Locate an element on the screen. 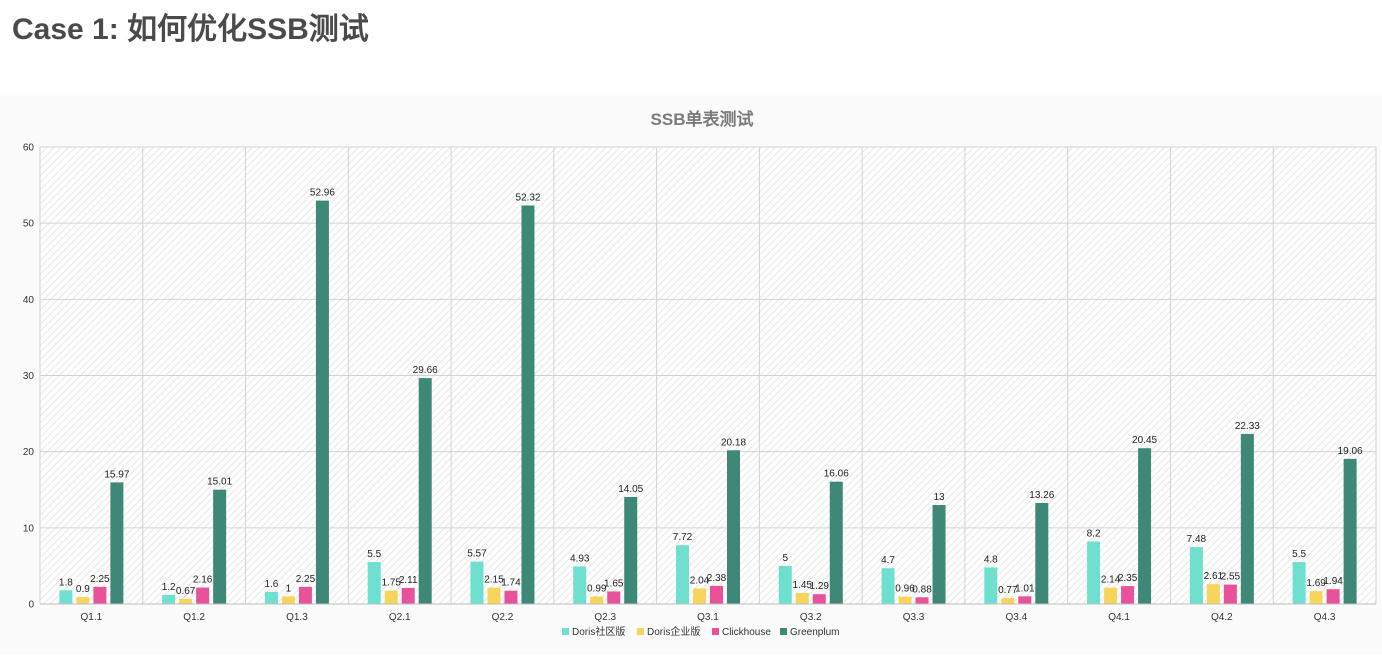 This screenshot has height=661, width=1382. x-tick-label: Q4.1 is located at coordinates (1119, 617).